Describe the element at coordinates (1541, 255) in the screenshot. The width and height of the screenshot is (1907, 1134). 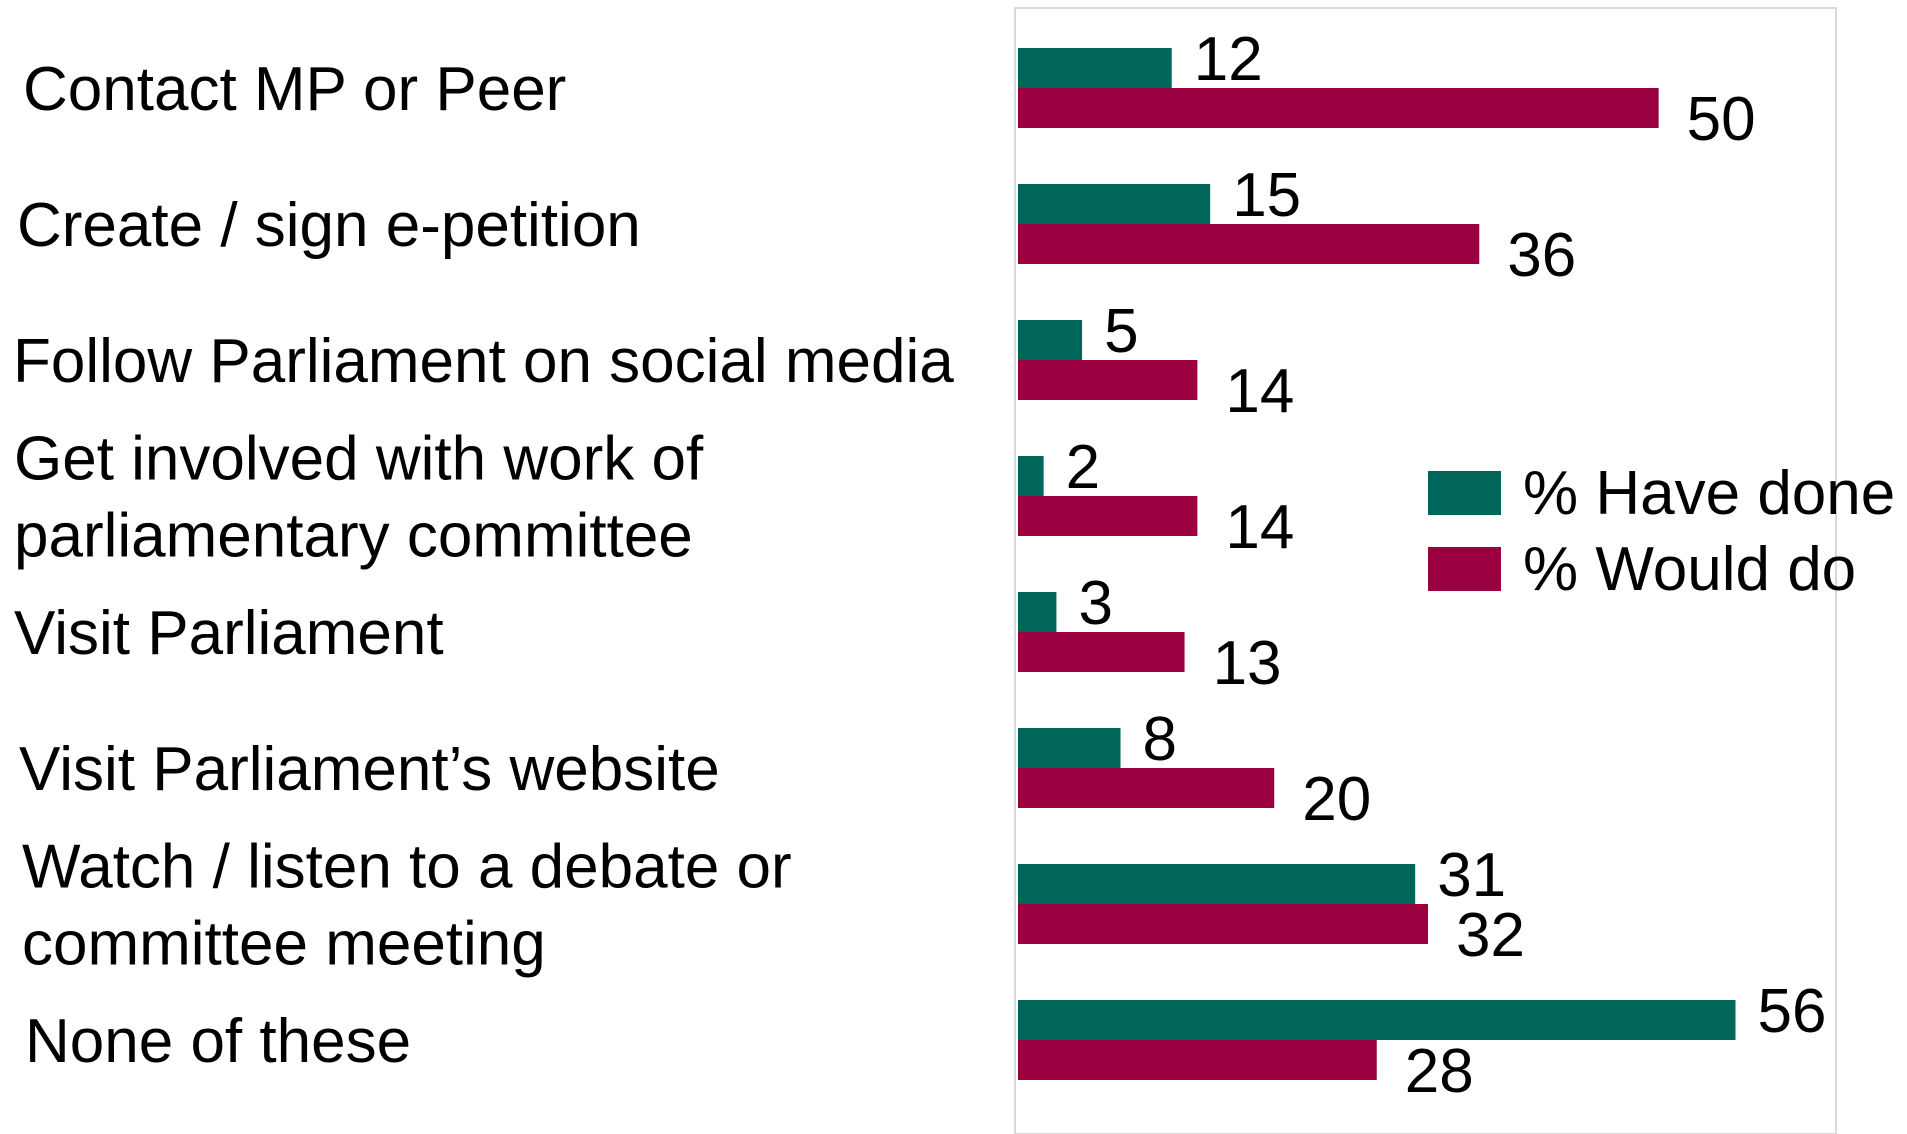
I see `value-label-would-do-1: 36` at that location.